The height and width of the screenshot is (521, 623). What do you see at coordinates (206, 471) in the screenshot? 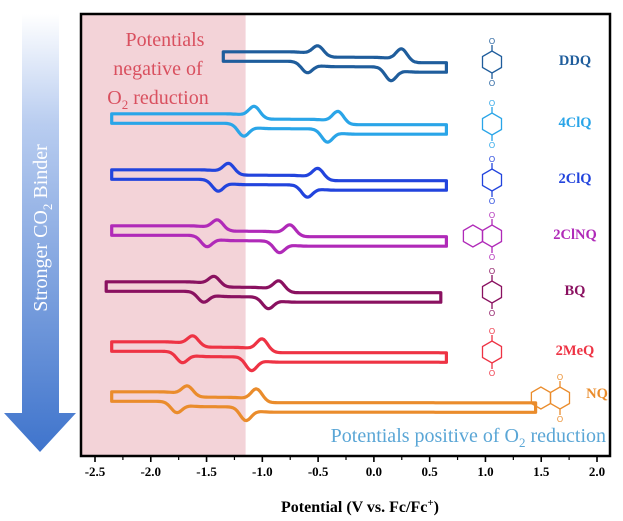
I see `x-tick-label: -1.5` at bounding box center [206, 471].